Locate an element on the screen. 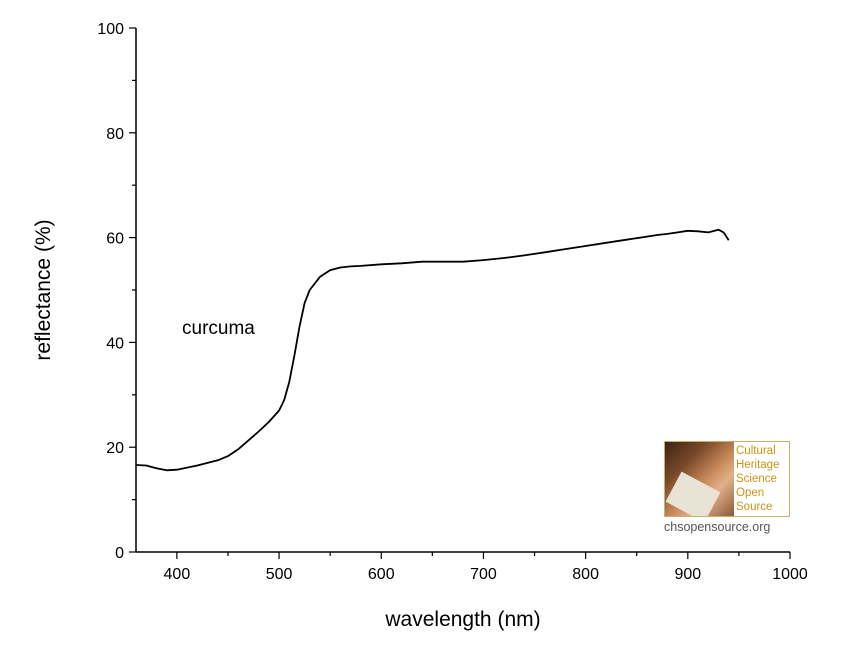 This screenshot has height=655, width=848. logo-line-5: Source is located at coordinates (754, 507).